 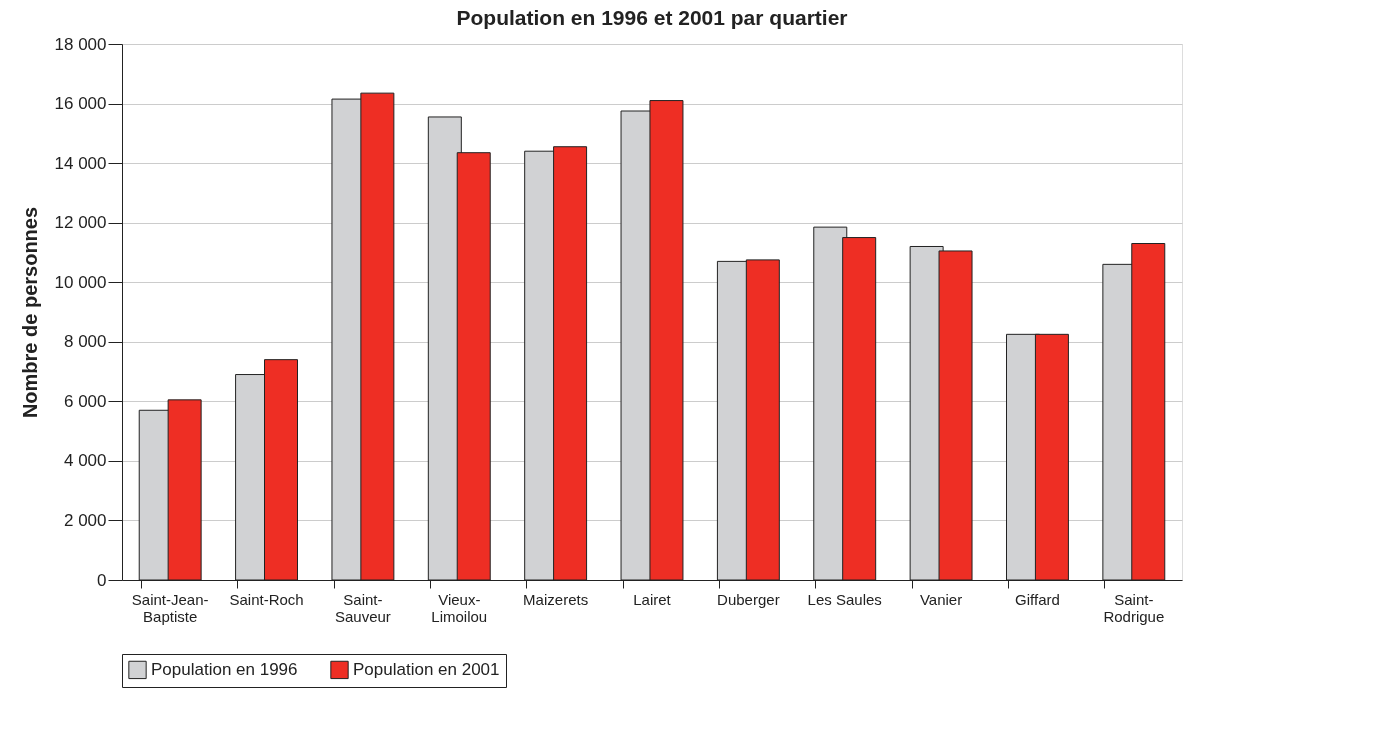 What do you see at coordinates (85, 401) in the screenshot?
I see `y-tick-label: 6 000` at bounding box center [85, 401].